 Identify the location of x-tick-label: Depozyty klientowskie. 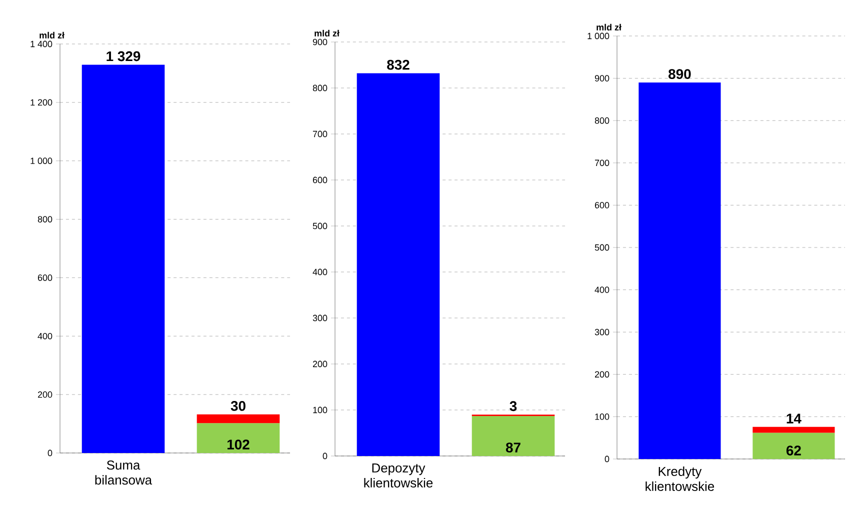
(398, 476).